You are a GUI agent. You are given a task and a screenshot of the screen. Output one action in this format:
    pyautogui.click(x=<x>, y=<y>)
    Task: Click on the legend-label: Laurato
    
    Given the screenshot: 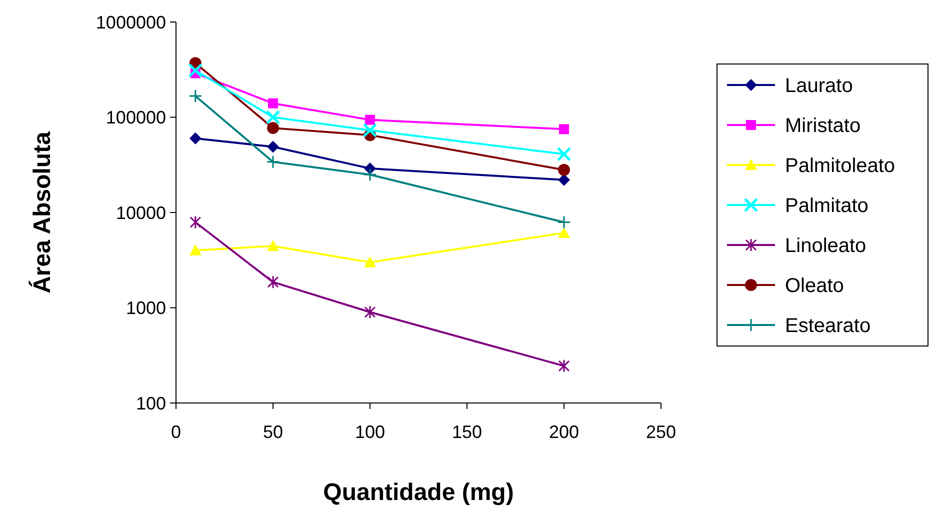 What is the action you would take?
    pyautogui.click(x=819, y=86)
    